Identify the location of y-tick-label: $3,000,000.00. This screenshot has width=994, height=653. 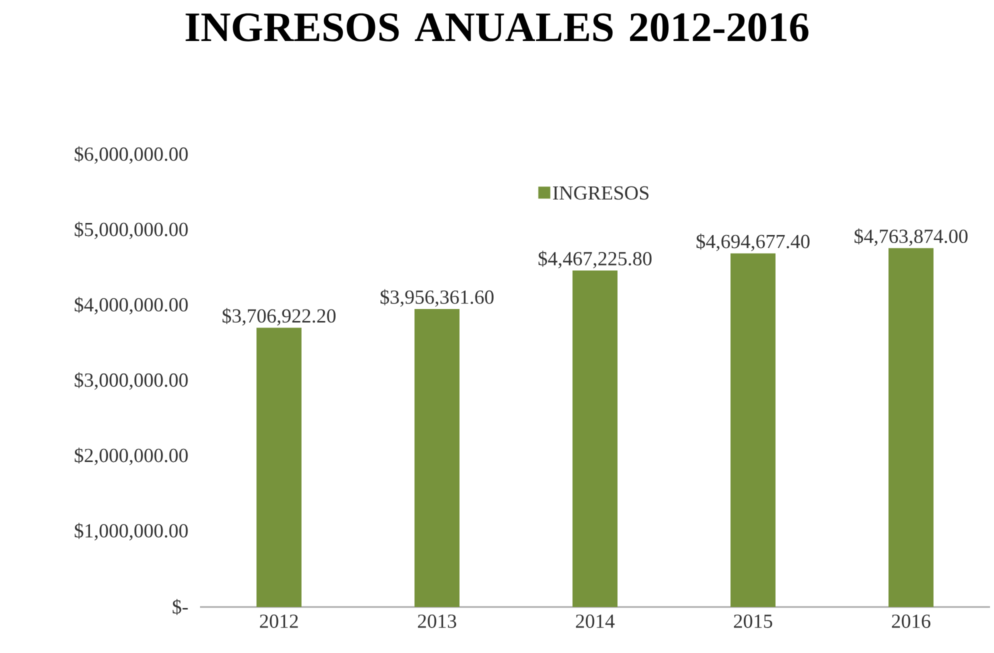
(131, 381).